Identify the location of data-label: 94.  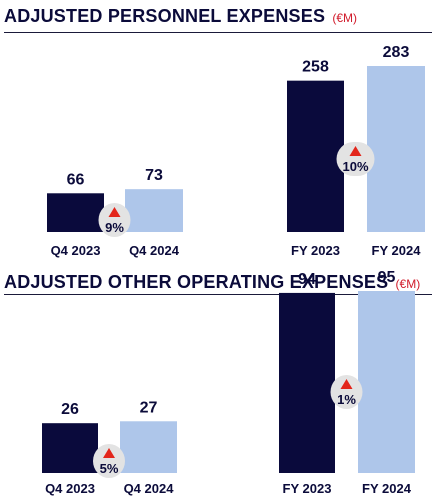
(307, 279).